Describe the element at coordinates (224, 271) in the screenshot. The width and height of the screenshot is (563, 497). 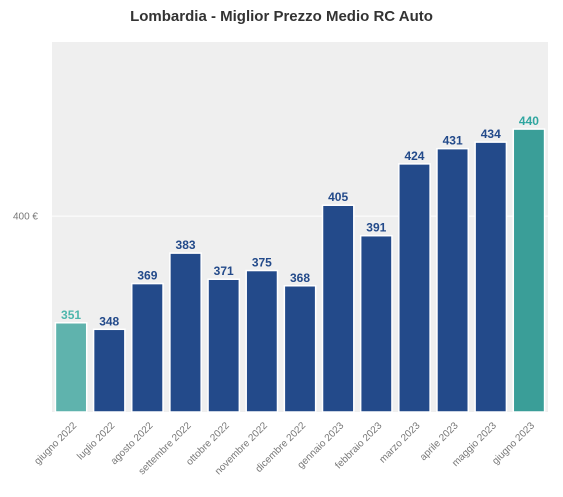
I see `bar-value-label: 371` at that location.